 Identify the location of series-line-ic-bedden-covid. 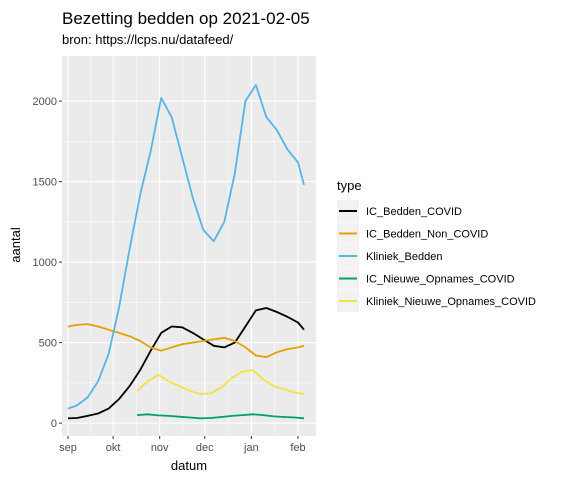
(186, 363).